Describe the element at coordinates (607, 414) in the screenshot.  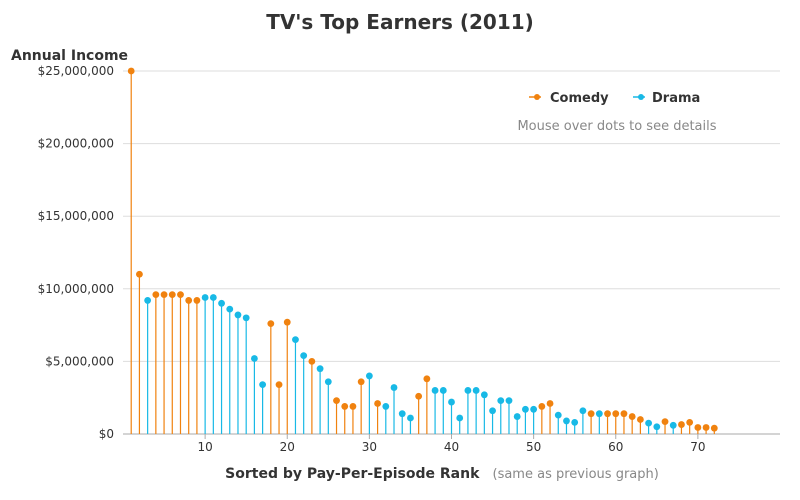
I see `comedy-point: Comedy #59: $1,400,000` at that location.